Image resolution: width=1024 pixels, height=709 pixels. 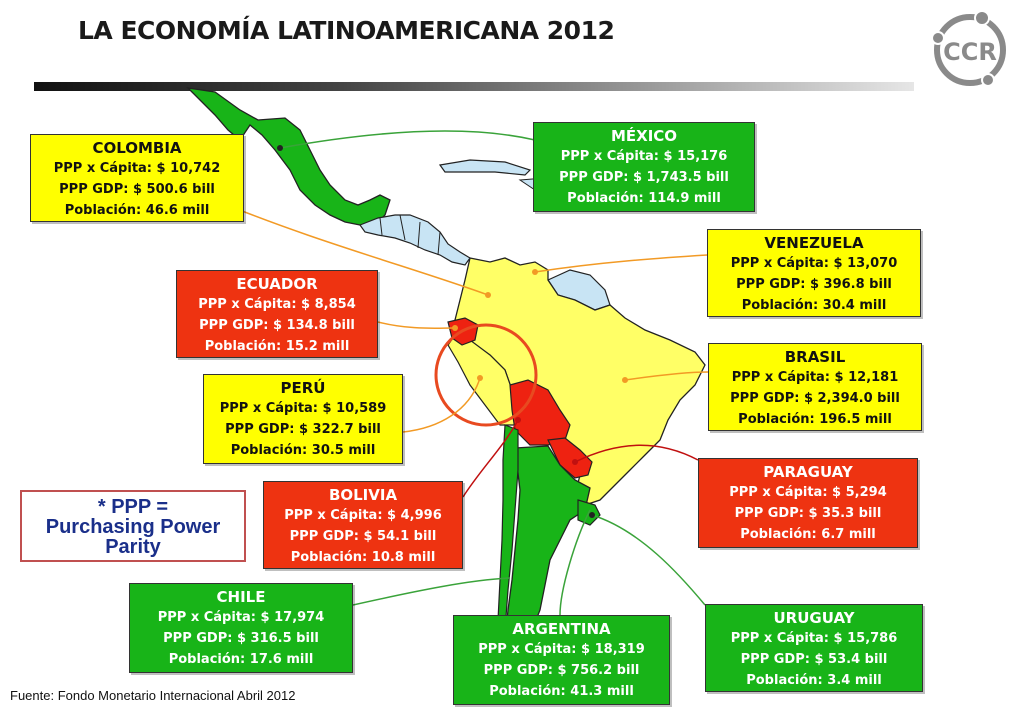 What do you see at coordinates (346, 30) in the screenshot?
I see `page-title: LA ECONOMÍA LATINOAMERICANA 2012` at bounding box center [346, 30].